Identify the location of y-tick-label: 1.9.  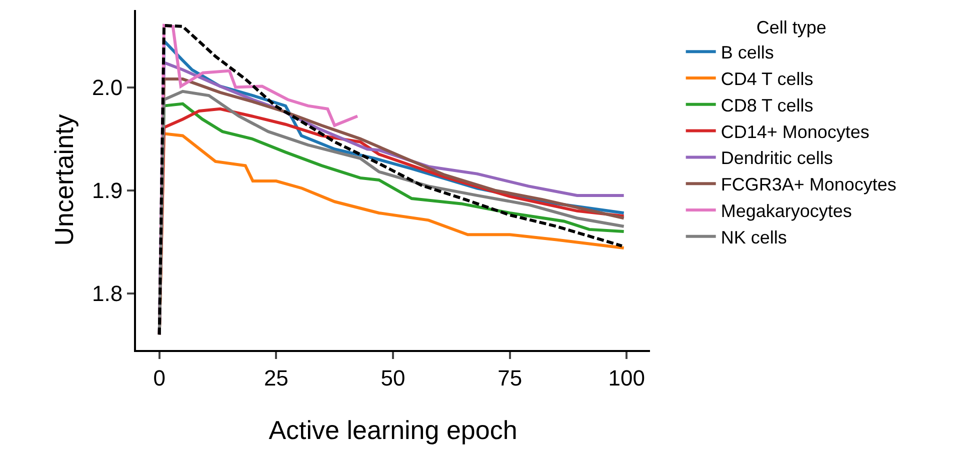
(107, 190).